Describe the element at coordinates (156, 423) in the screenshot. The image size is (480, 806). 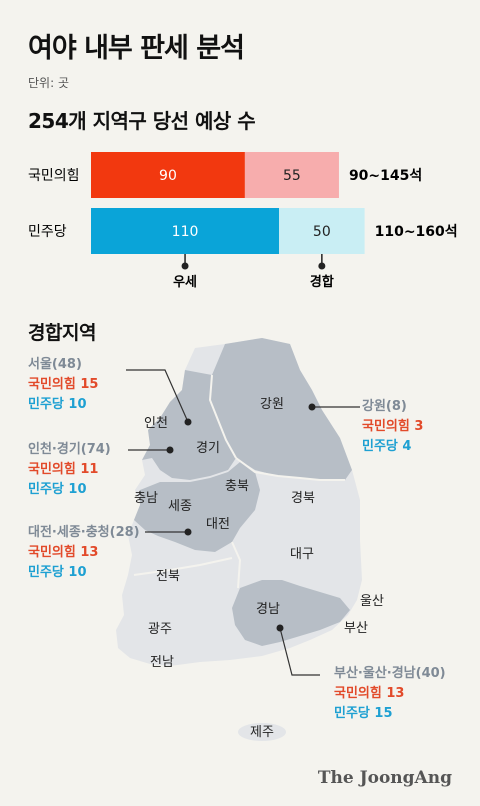
I see `region-label: 인천` at that location.